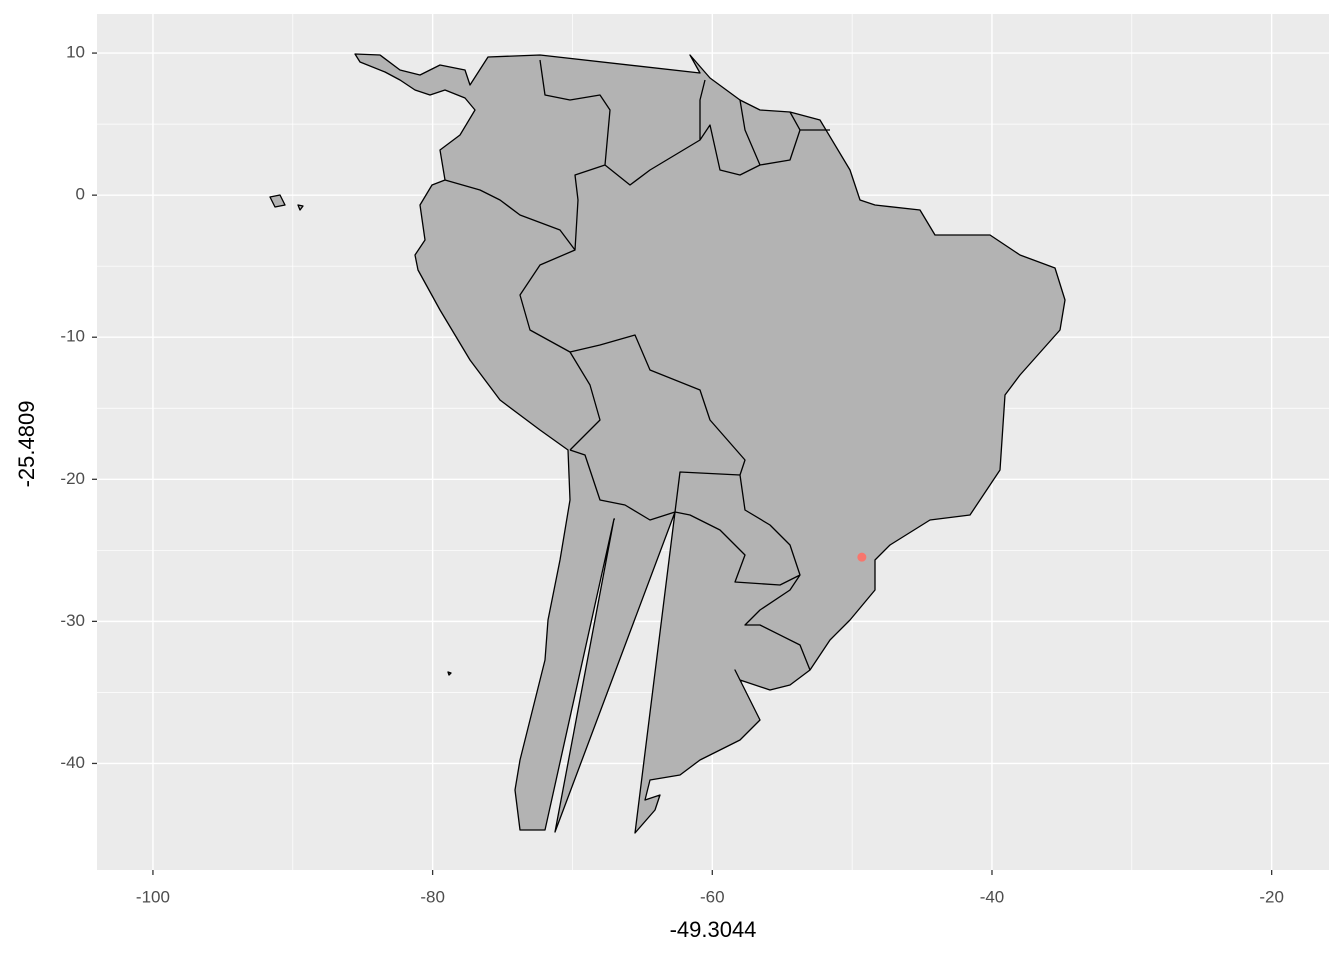 The height and width of the screenshot is (960, 1344). Describe the element at coordinates (712, 896) in the screenshot. I see `x-tick-label: -60` at that location.